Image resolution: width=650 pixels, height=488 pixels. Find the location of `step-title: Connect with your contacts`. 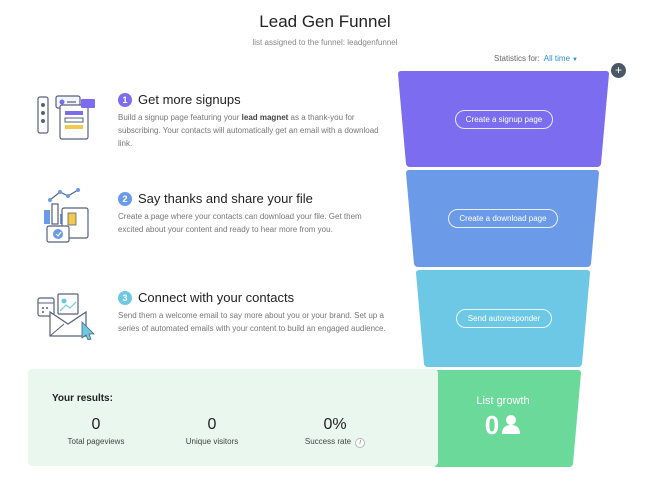

step-title: Connect with your contacts is located at coordinates (216, 297).